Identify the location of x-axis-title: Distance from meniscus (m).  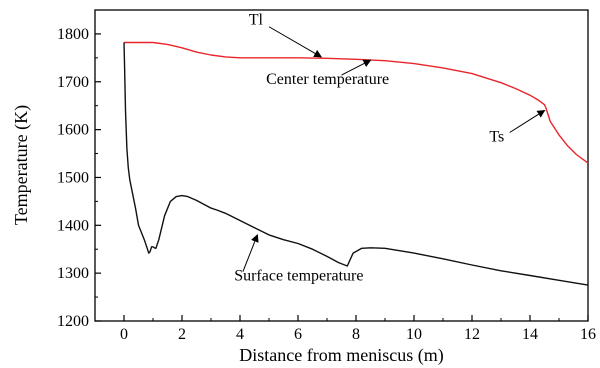
(341, 355).